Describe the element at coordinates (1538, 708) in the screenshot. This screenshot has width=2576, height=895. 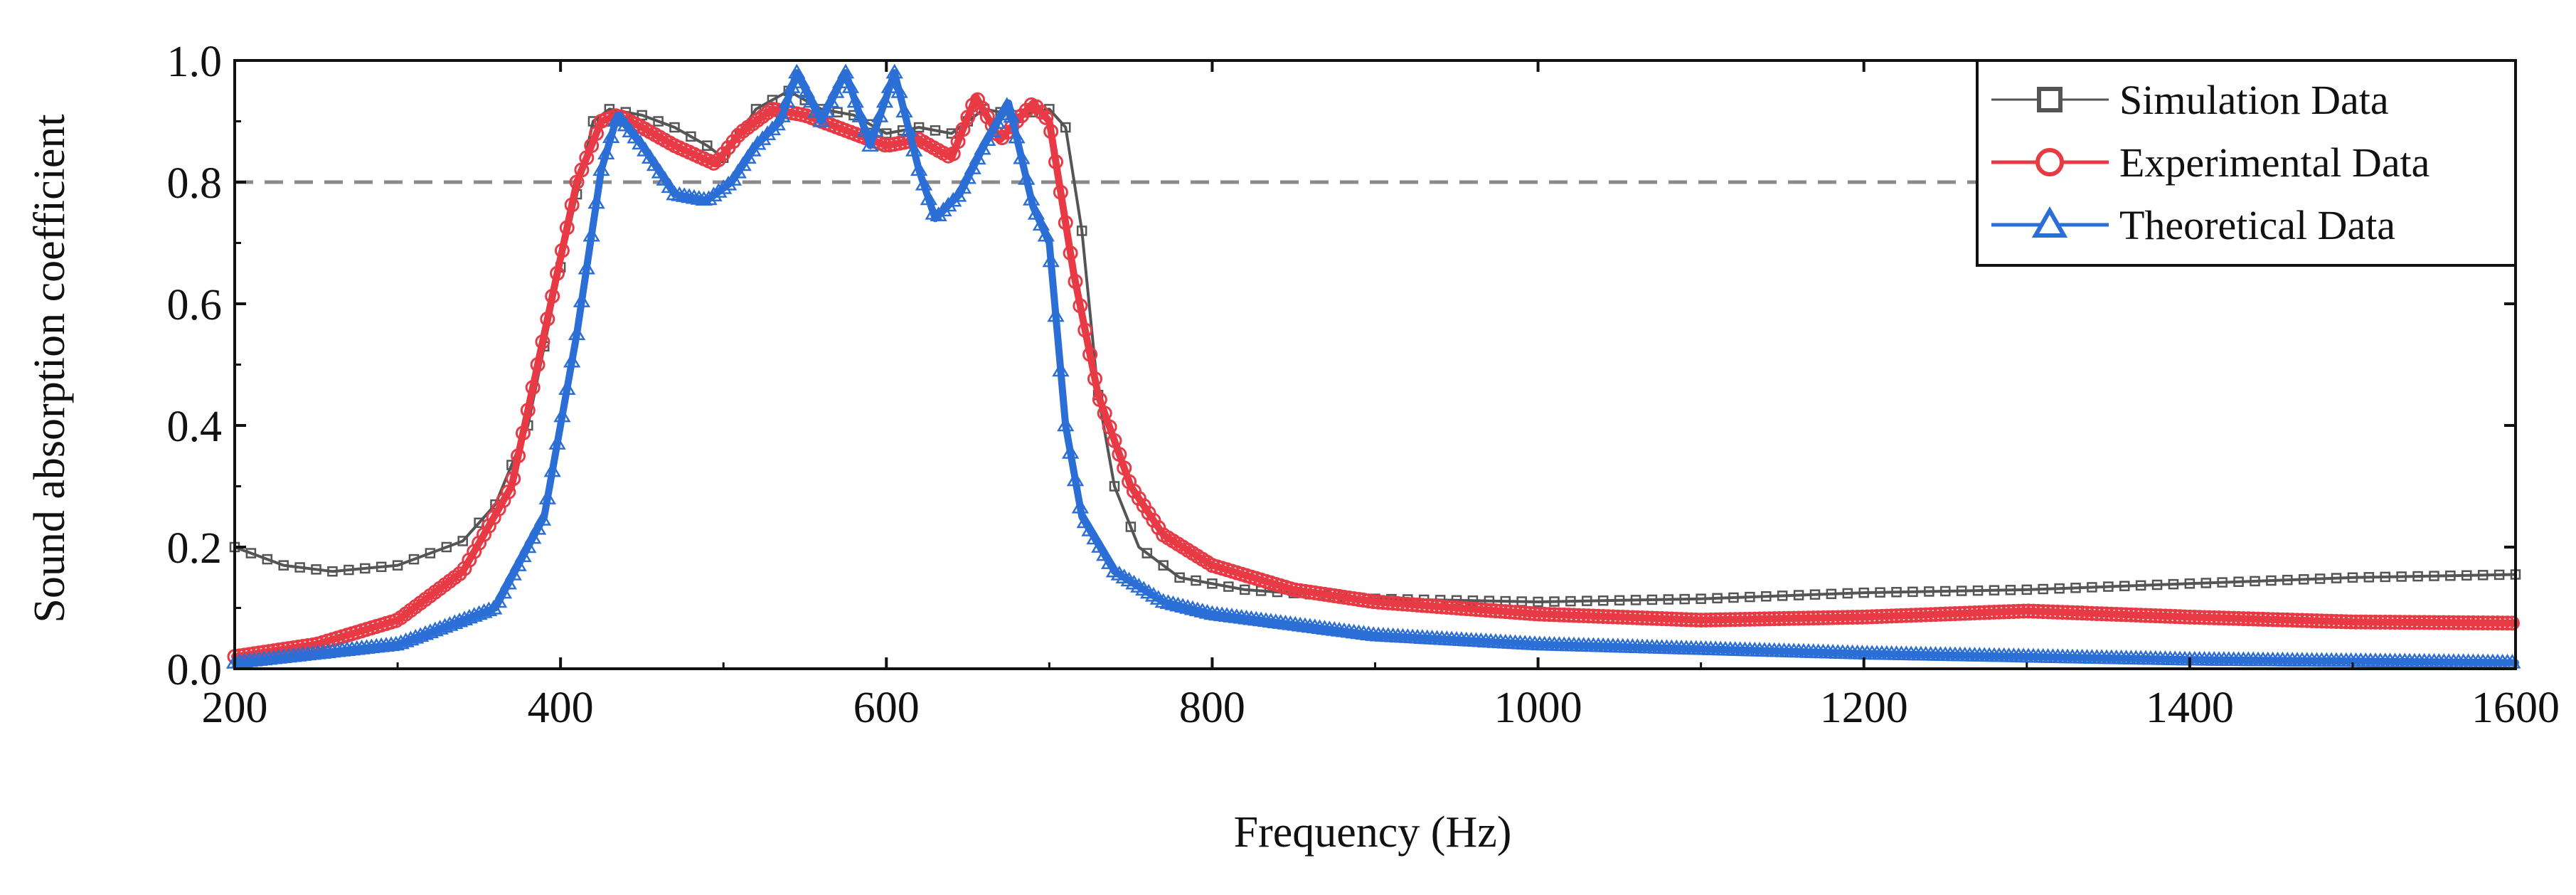
I see `x-tick-label: 1000` at that location.